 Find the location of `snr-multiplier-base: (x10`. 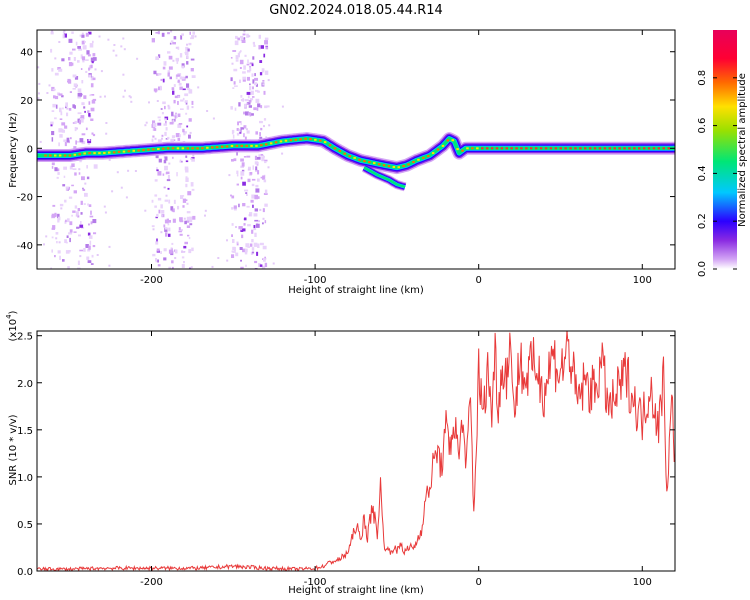

snr-multiplier-base: (x10 is located at coordinates (13, 330).